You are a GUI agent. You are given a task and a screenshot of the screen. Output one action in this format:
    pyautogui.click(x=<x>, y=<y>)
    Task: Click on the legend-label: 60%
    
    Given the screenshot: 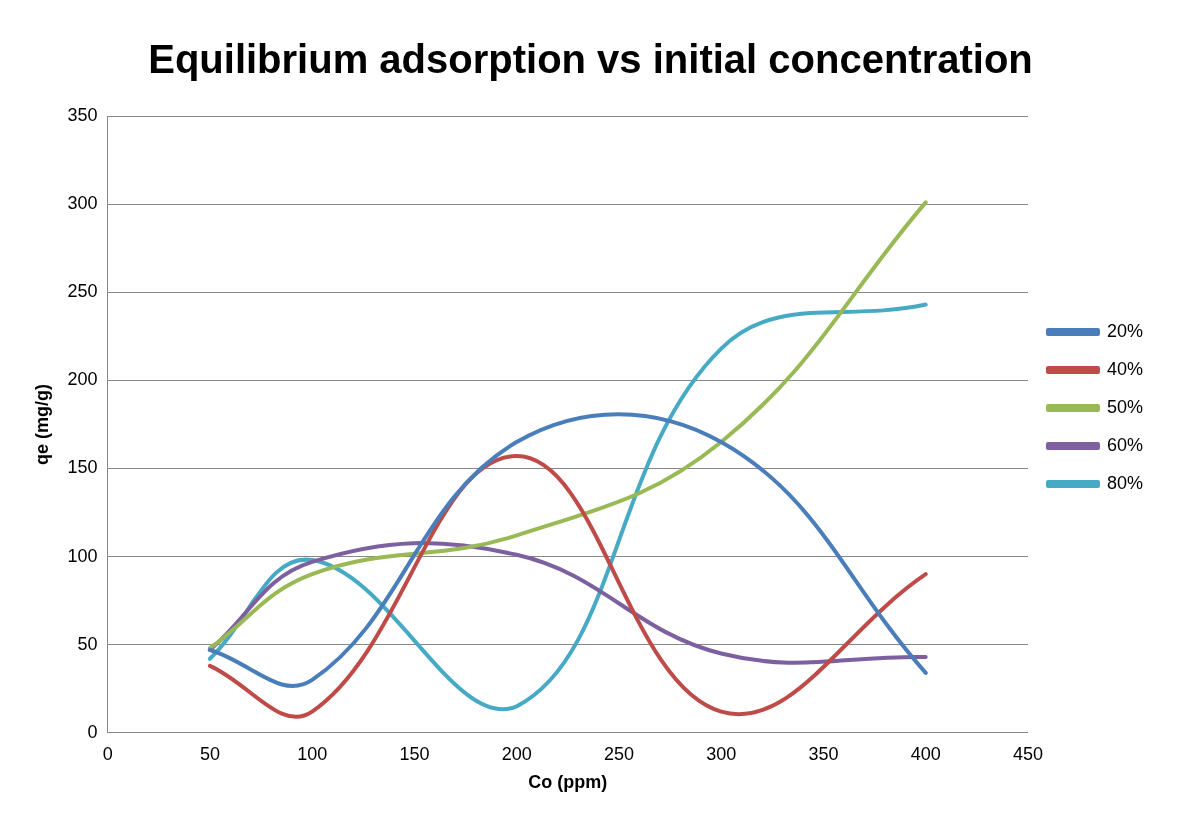 What is the action you would take?
    pyautogui.click(x=1124, y=444)
    